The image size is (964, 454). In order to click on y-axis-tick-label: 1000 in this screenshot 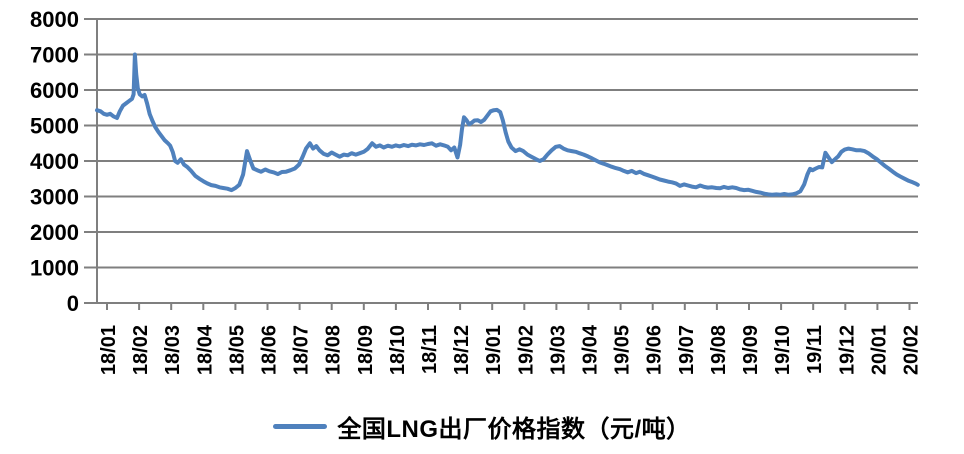, I will do `click(54, 268)`.